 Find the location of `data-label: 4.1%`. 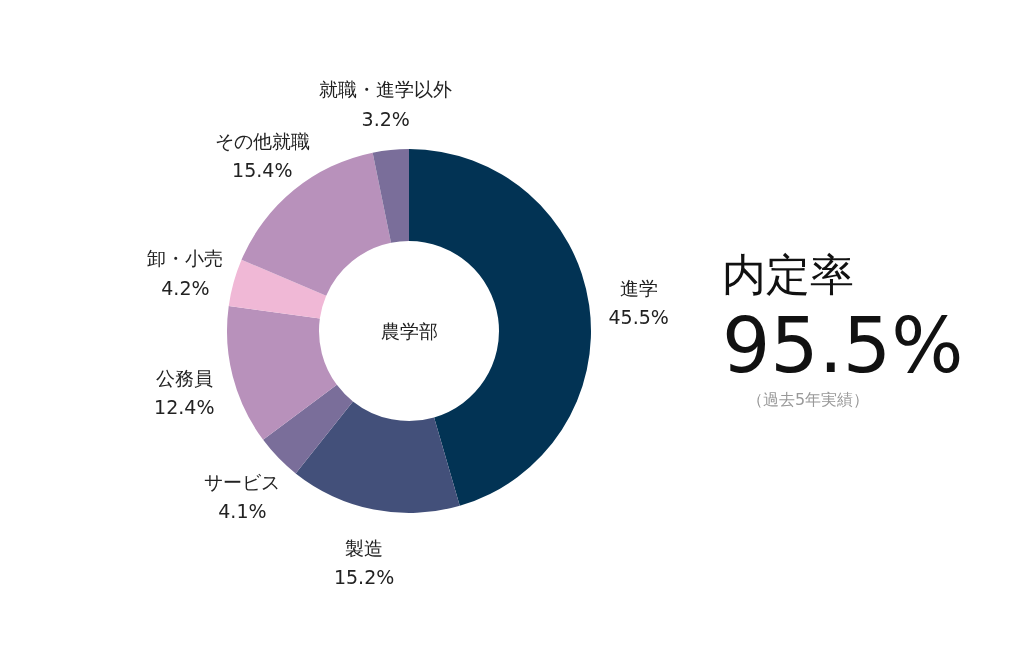

data-label: 4.1% is located at coordinates (242, 511).